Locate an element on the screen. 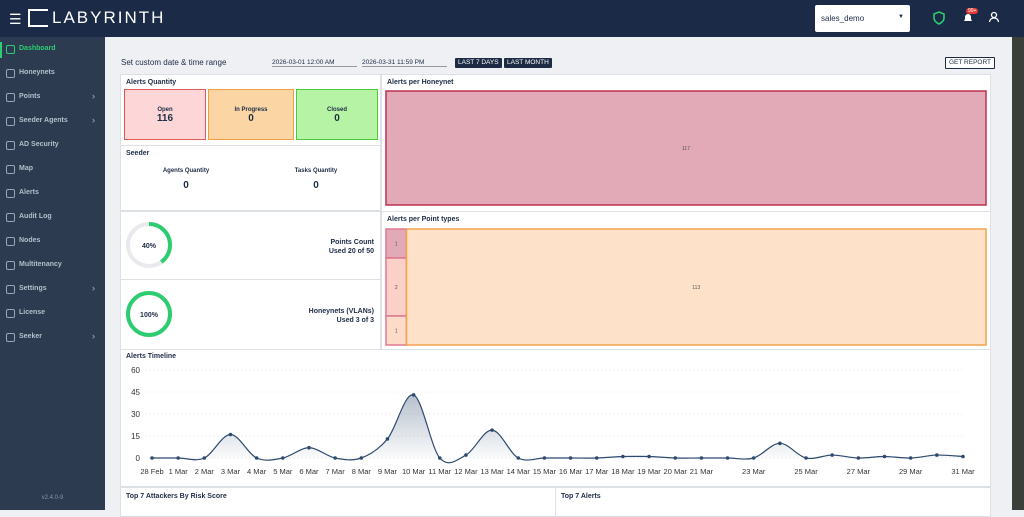 The height and width of the screenshot is (517, 1024). x-tick-label: 2 Mar is located at coordinates (205, 471).